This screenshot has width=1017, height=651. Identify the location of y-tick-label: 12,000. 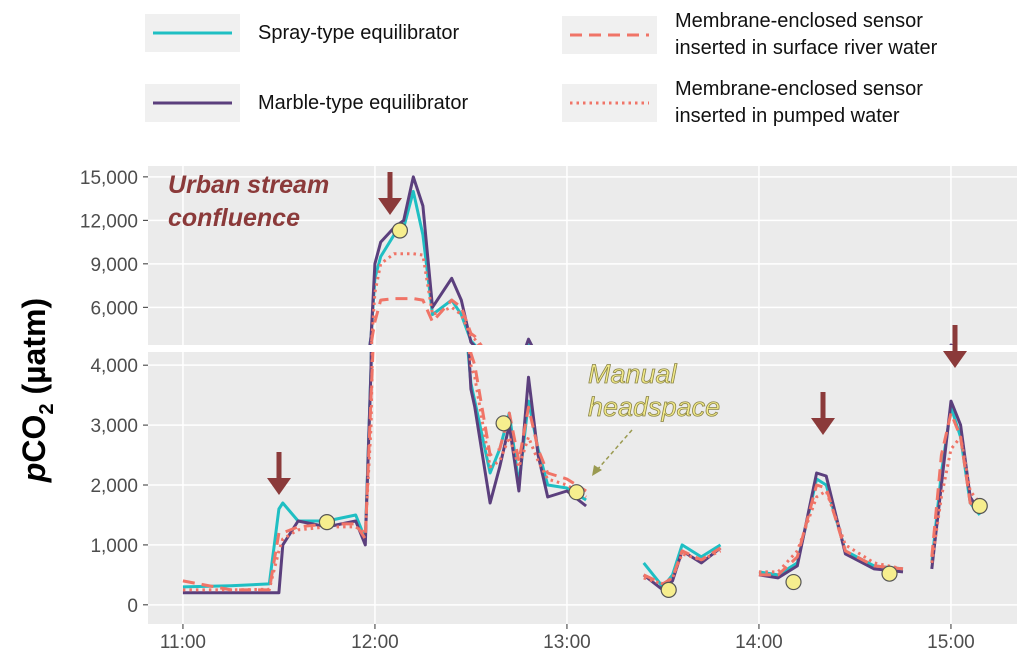
(109, 221).